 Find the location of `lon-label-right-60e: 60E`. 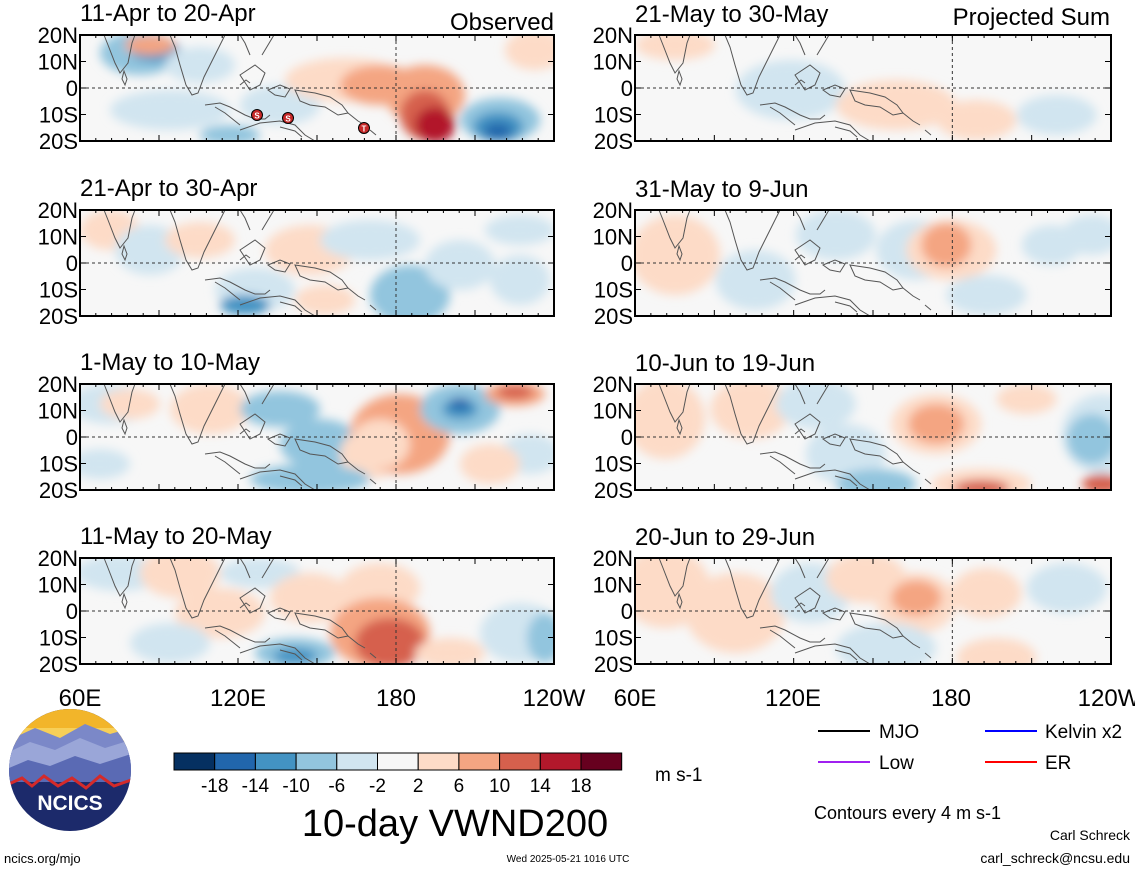

lon-label-right-60e: 60E is located at coordinates (635, 698).